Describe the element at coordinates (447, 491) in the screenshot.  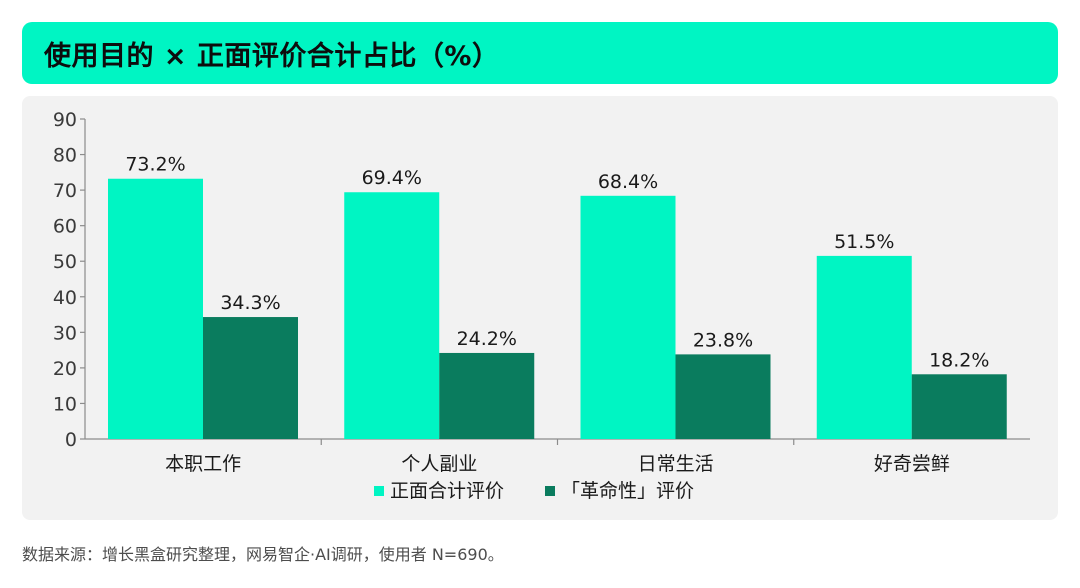
I see `legend-label-positive: 正面合计评价` at that location.